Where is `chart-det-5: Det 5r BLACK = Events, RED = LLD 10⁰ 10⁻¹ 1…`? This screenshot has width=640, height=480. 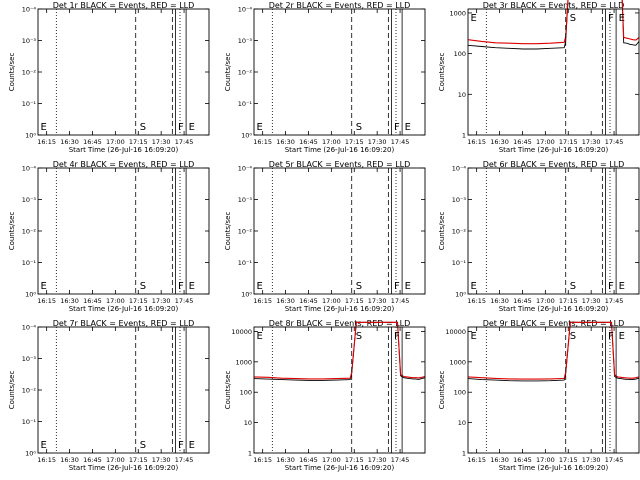 chart-det-5: Det 5r BLACK = Events, RED = LLD 10⁰ 10⁻¹ 1… is located at coordinates (325, 236).